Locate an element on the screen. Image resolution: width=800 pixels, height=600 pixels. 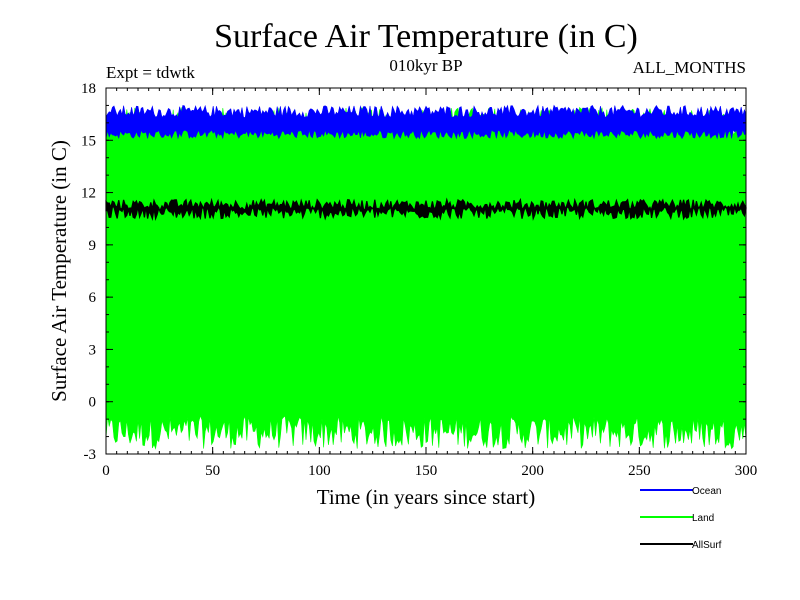
x-tick-label: 200 is located at coordinates (532, 471).